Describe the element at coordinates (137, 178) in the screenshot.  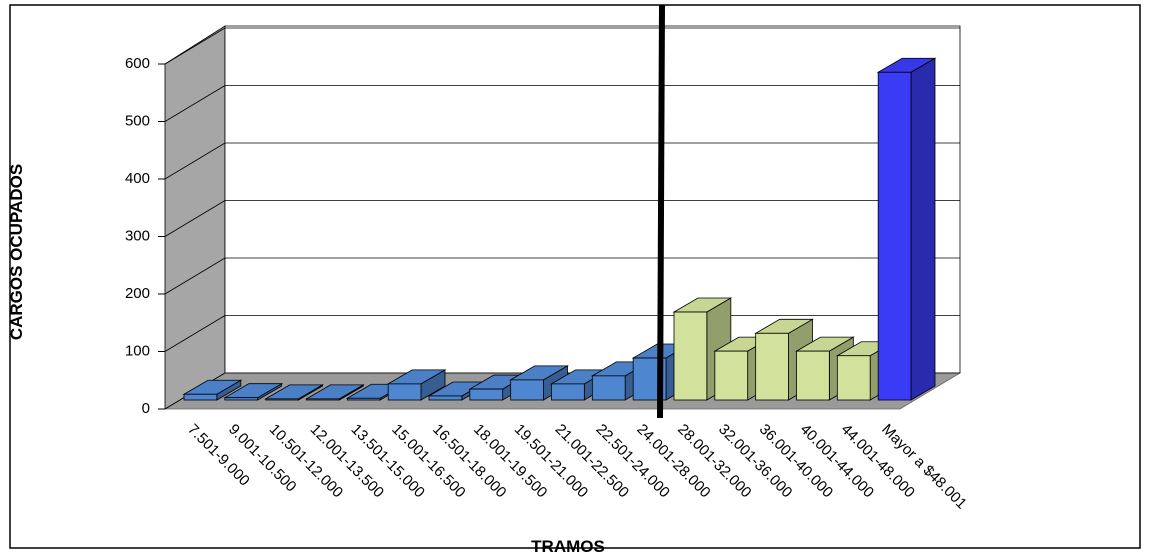
I see `y-tick-label: 400` at that location.